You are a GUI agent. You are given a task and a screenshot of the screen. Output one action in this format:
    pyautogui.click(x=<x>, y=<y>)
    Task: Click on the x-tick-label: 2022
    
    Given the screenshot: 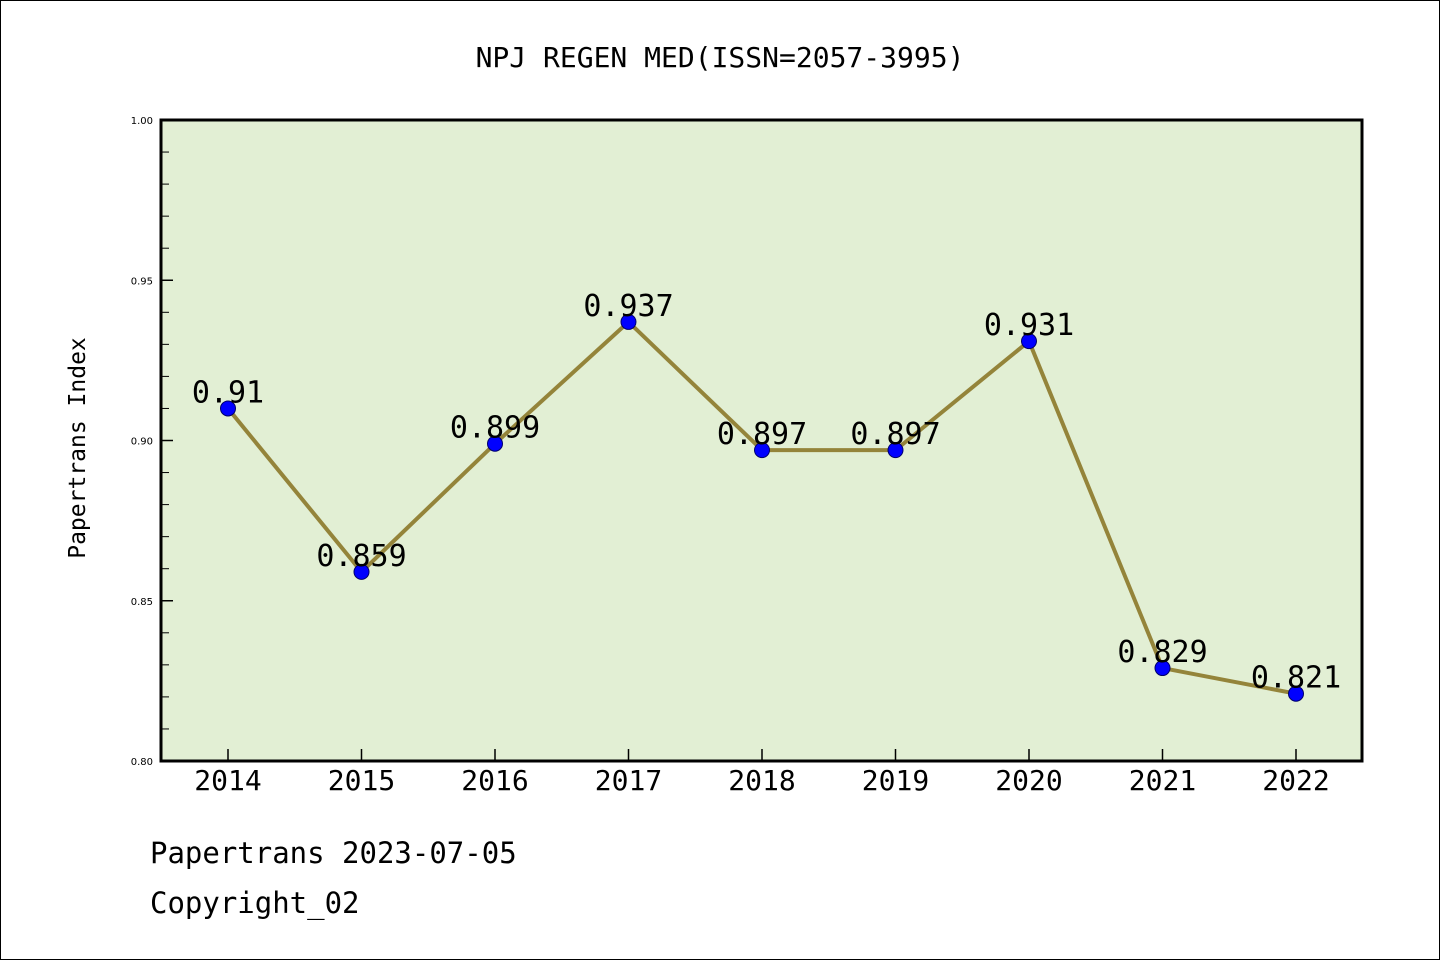 What is the action you would take?
    pyautogui.click(x=1295, y=780)
    